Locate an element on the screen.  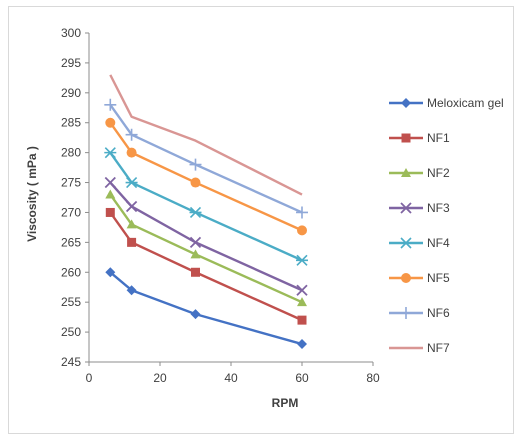
legend-label: NF6 is located at coordinates (438, 313).